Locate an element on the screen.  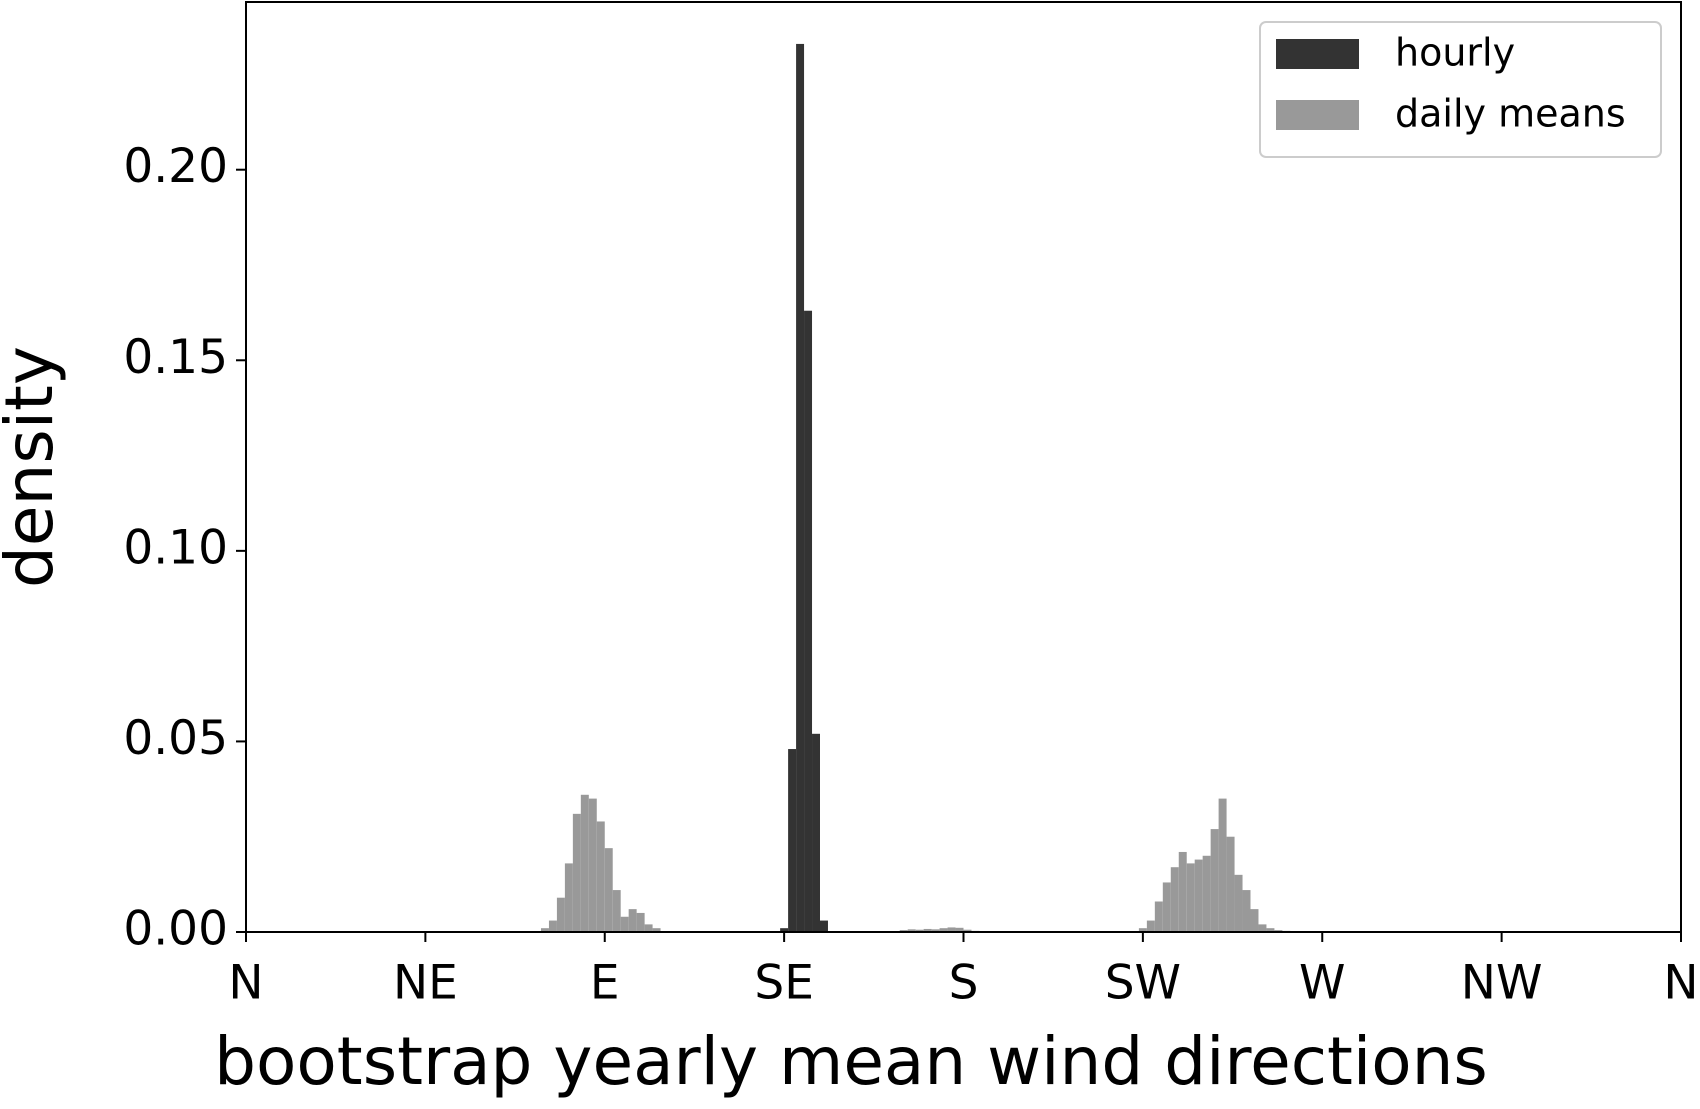
x-axis-label: bootstrap yearly mean wind directions is located at coordinates (851, 1061).